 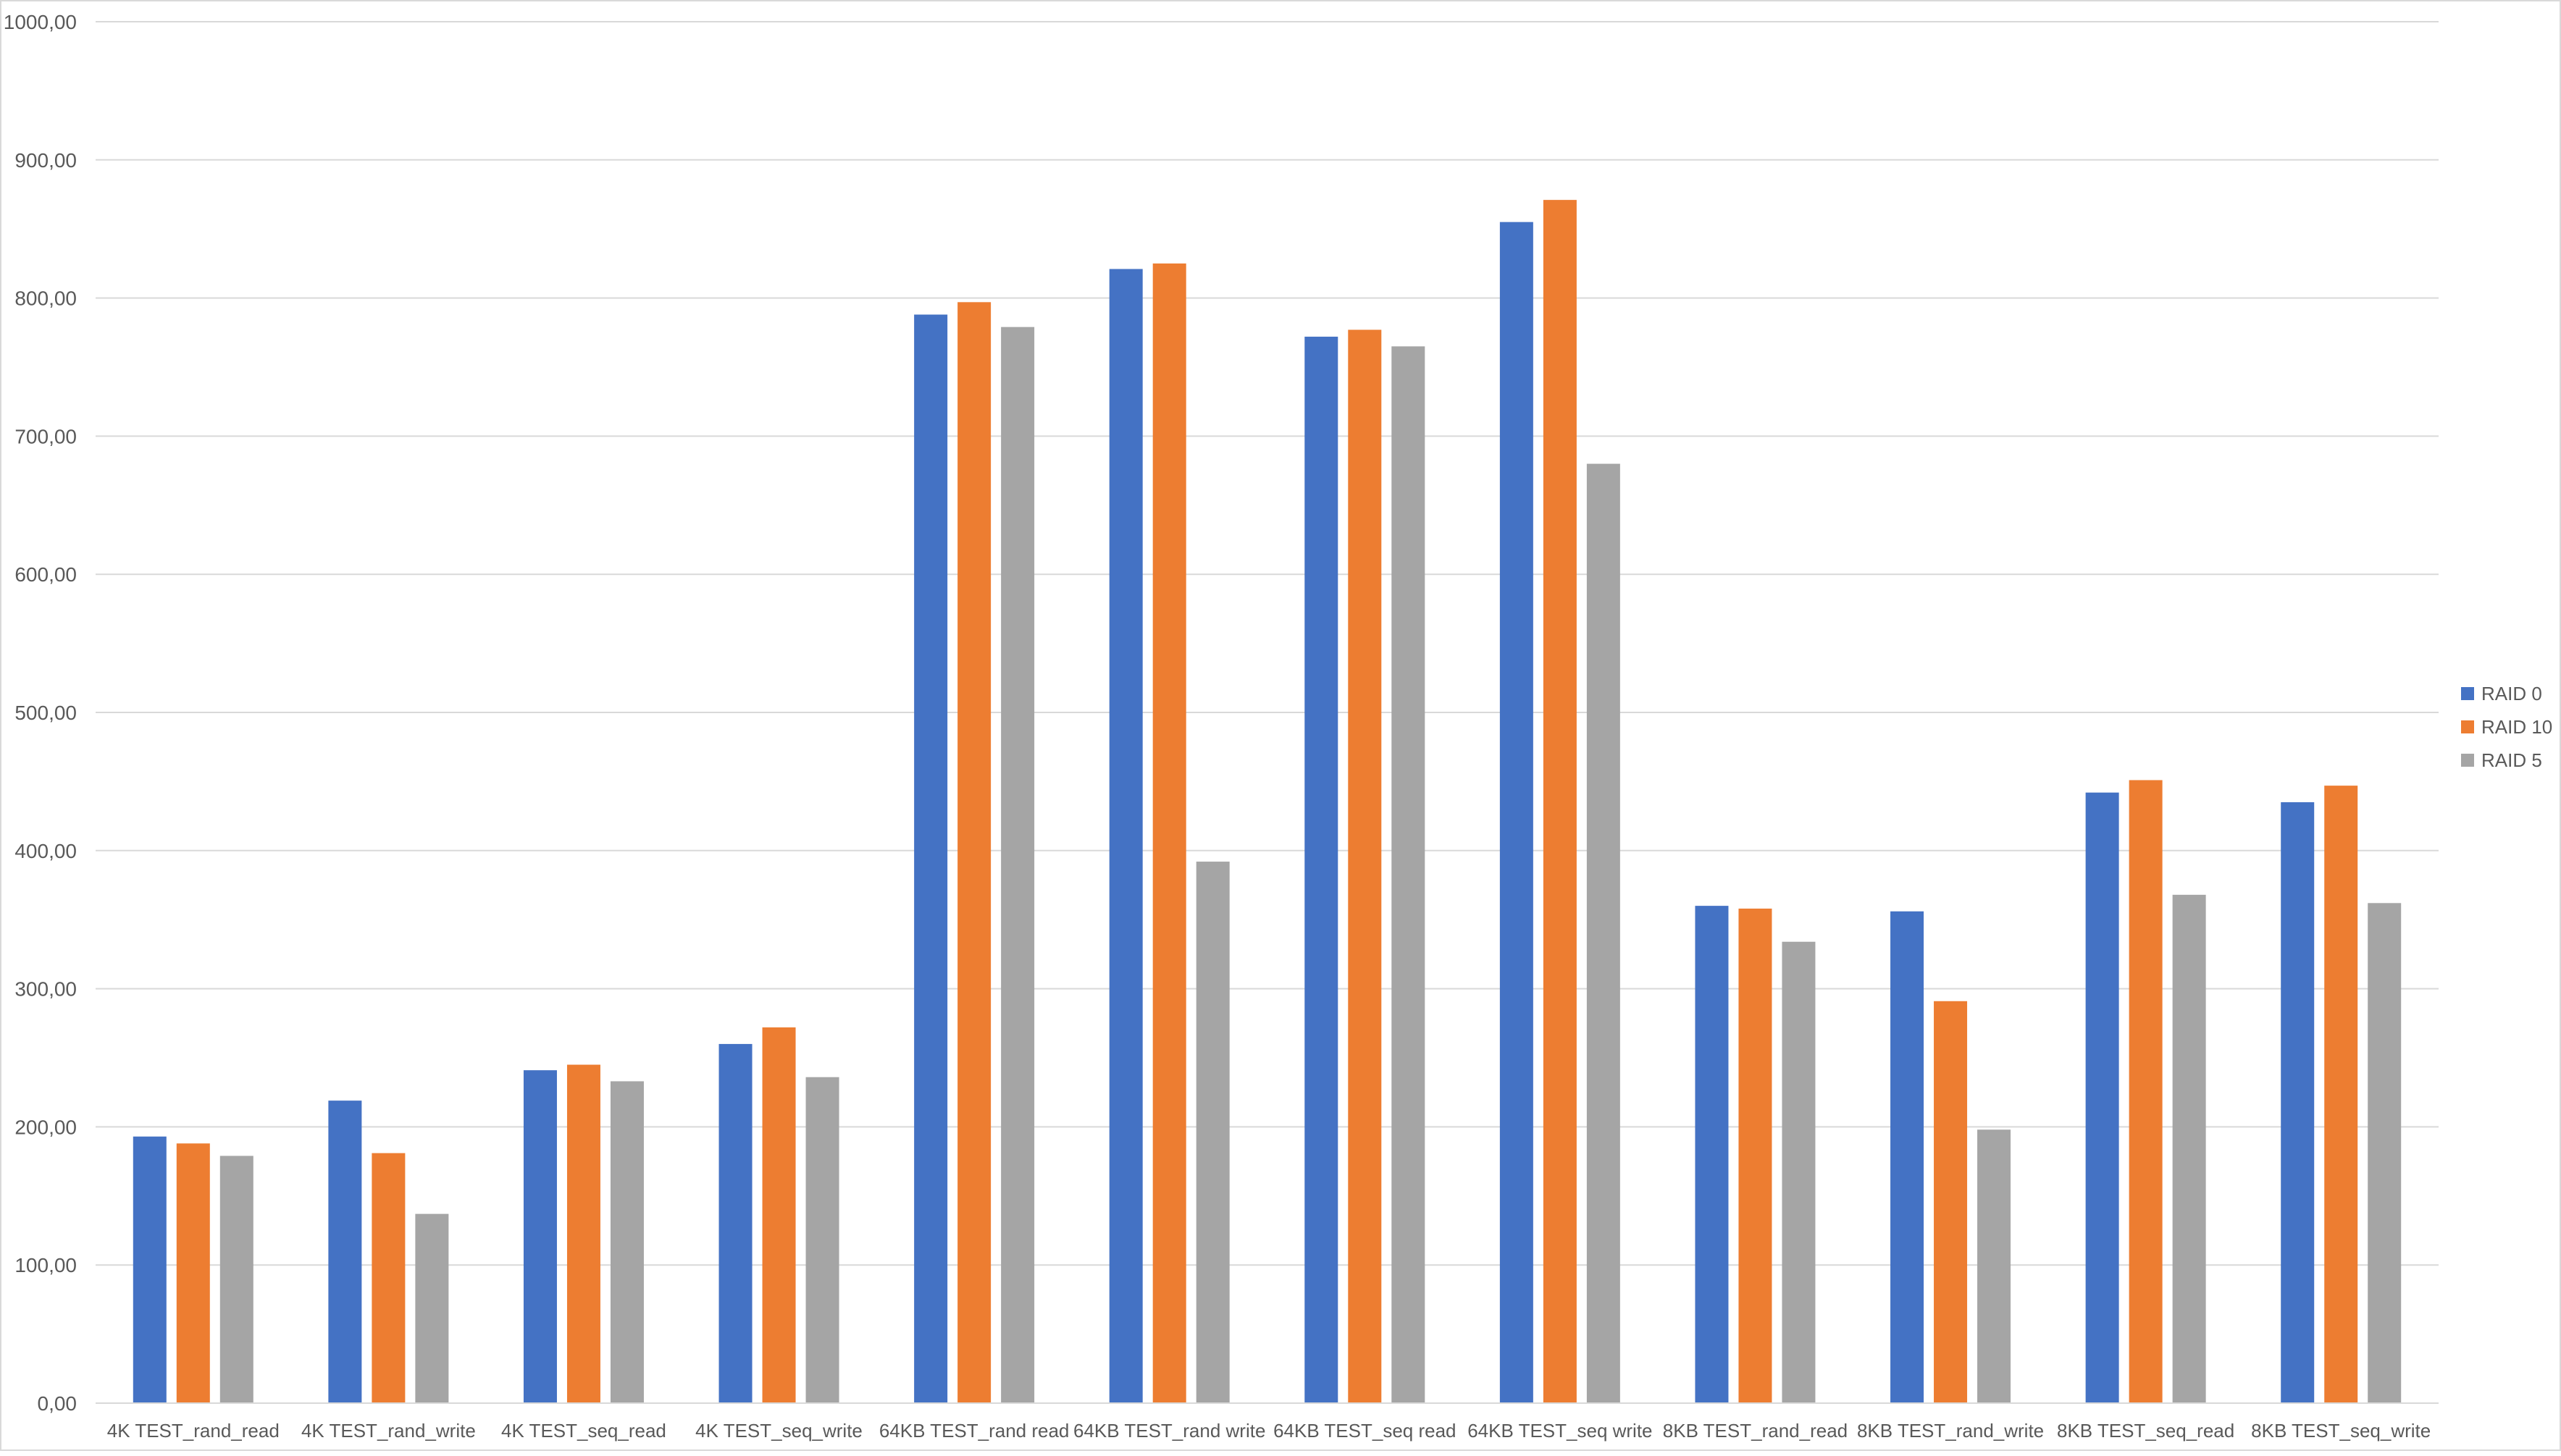 I want to click on x-tick-label: 8KB TEST_seq_write, so click(x=2341, y=1431).